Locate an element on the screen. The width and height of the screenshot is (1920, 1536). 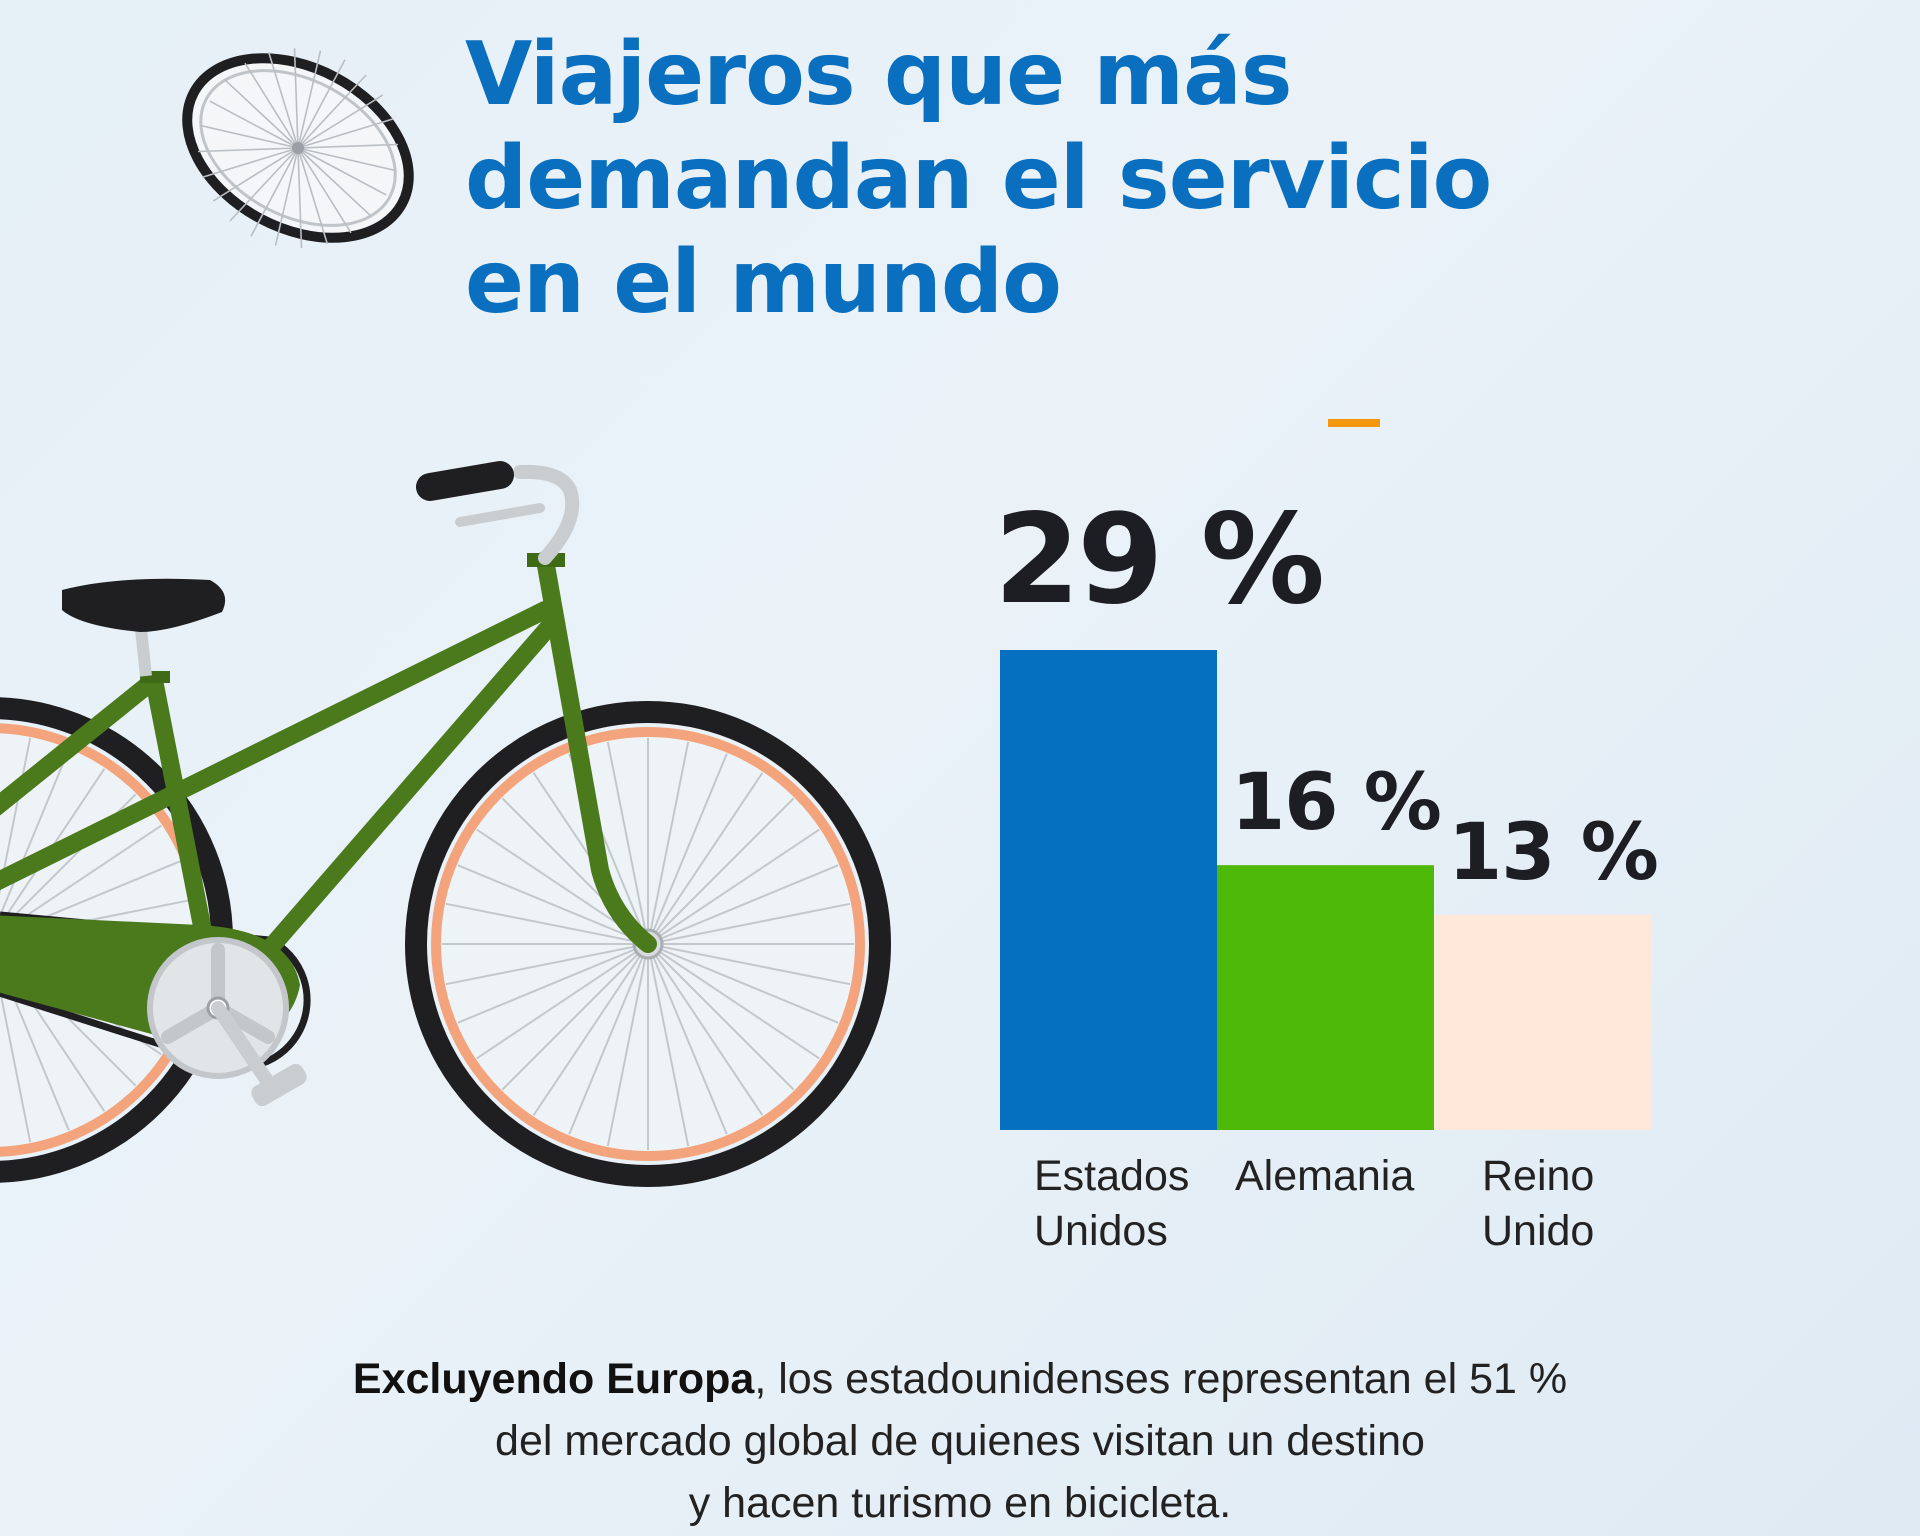
value-label-2: 13 % is located at coordinates (1553, 853).